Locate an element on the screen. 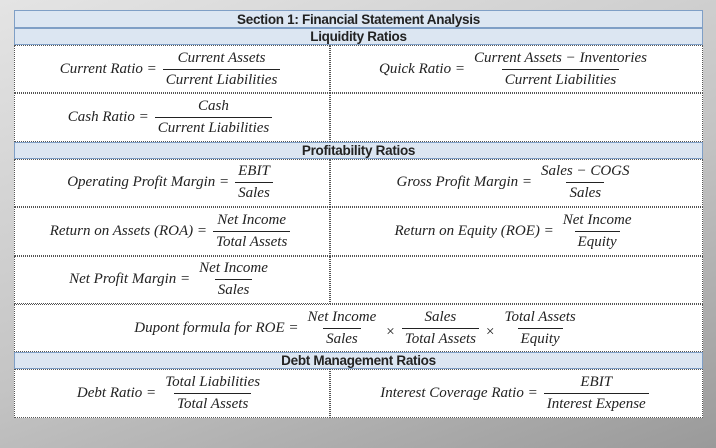 The image size is (716, 448). fraction: Net Income Total Assets is located at coordinates (252, 231).